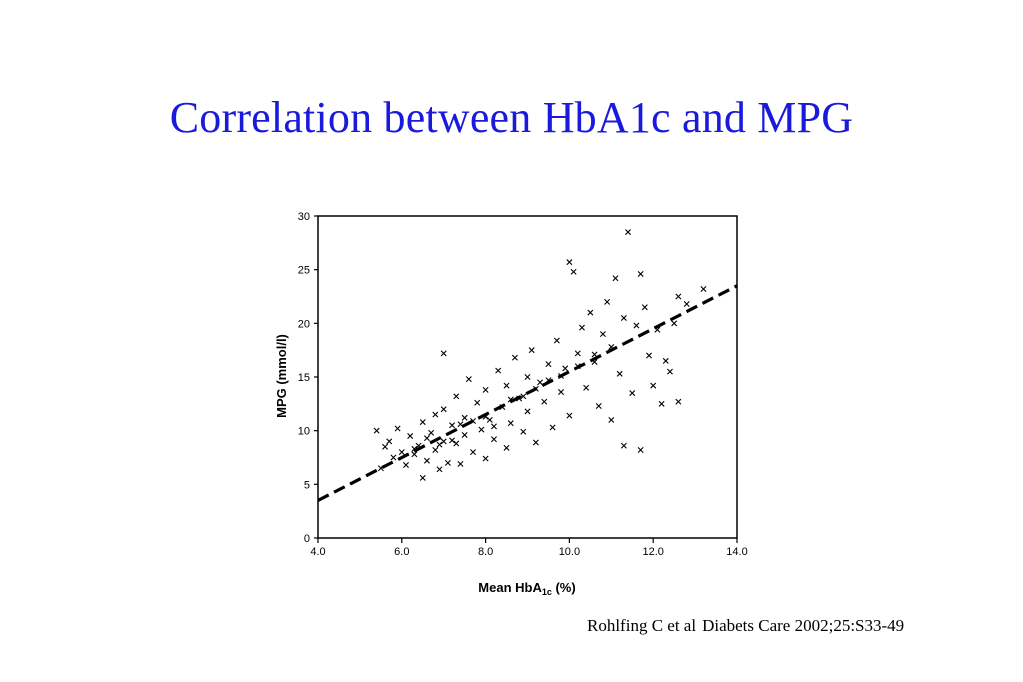 The image size is (1023, 682). Describe the element at coordinates (564, 587) in the screenshot. I see `x-axis-title-unit: (%)` at that location.